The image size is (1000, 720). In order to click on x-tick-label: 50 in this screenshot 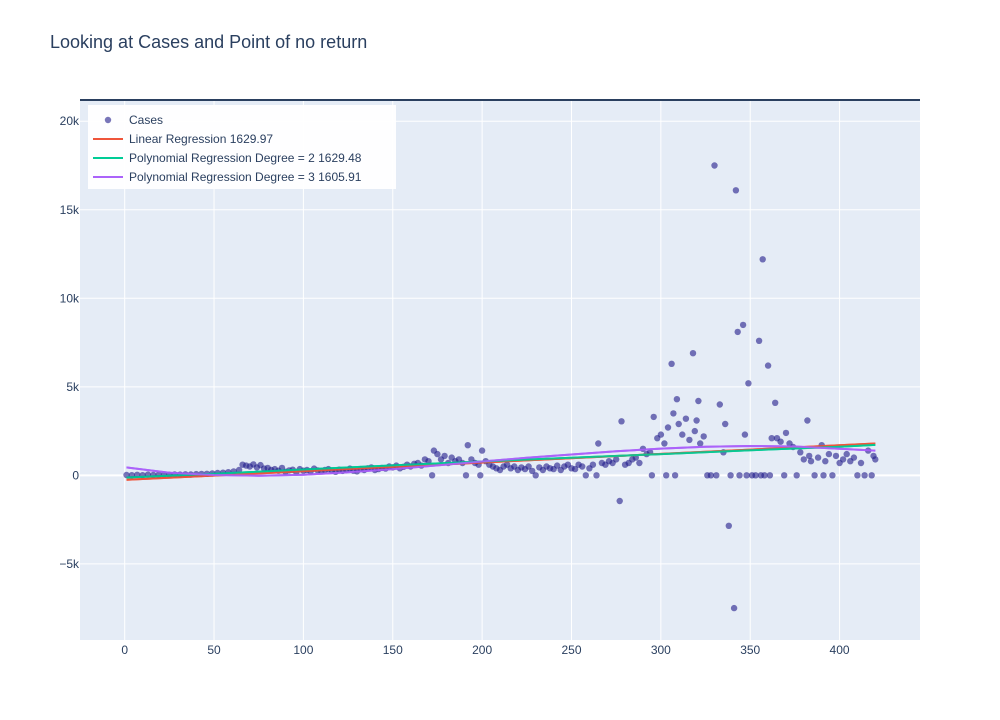, I will do `click(214, 650)`.